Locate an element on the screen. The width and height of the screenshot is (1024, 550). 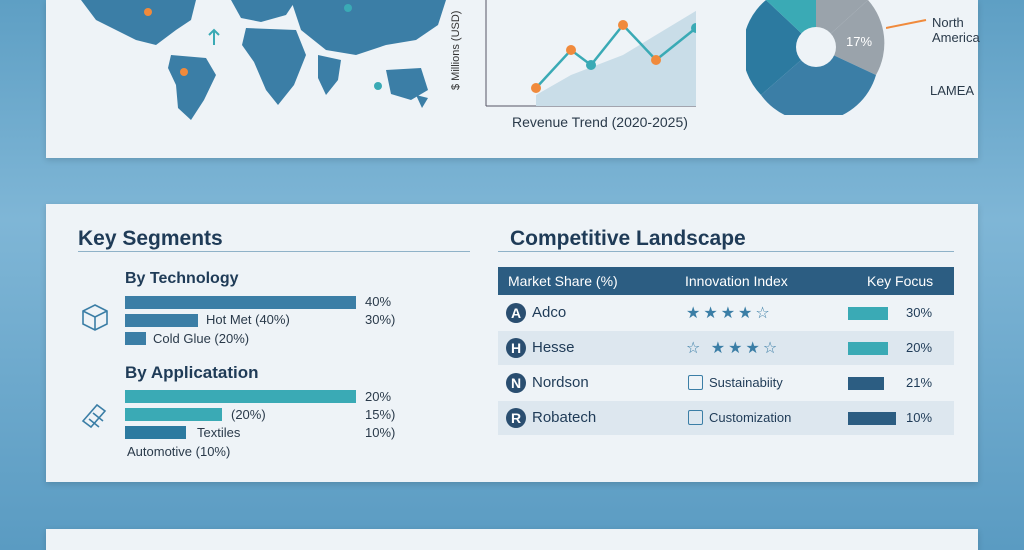
col-market-share: Market Share (%) is located at coordinates (563, 281).